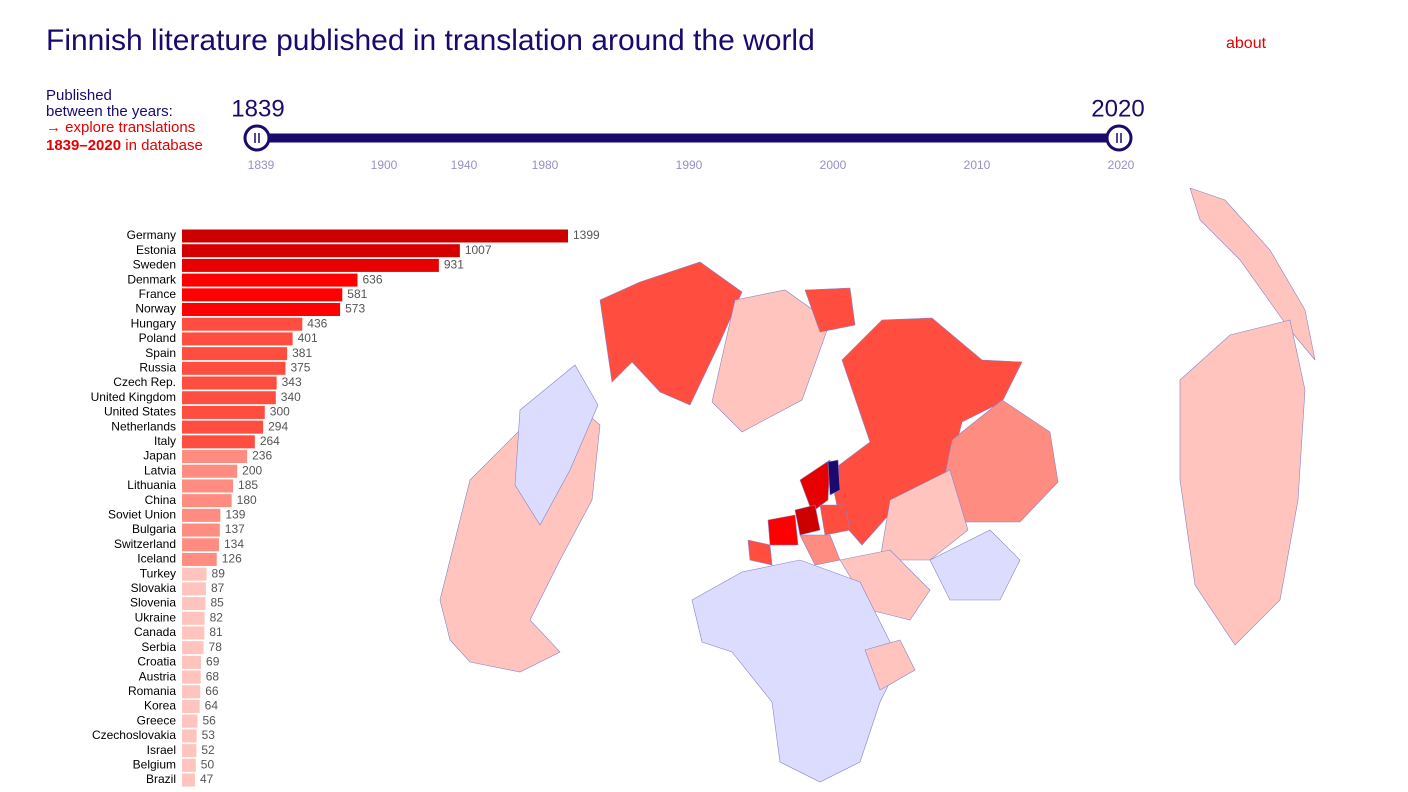  What do you see at coordinates (134, 735) in the screenshot?
I see `category-label: Czechoslovakia` at bounding box center [134, 735].